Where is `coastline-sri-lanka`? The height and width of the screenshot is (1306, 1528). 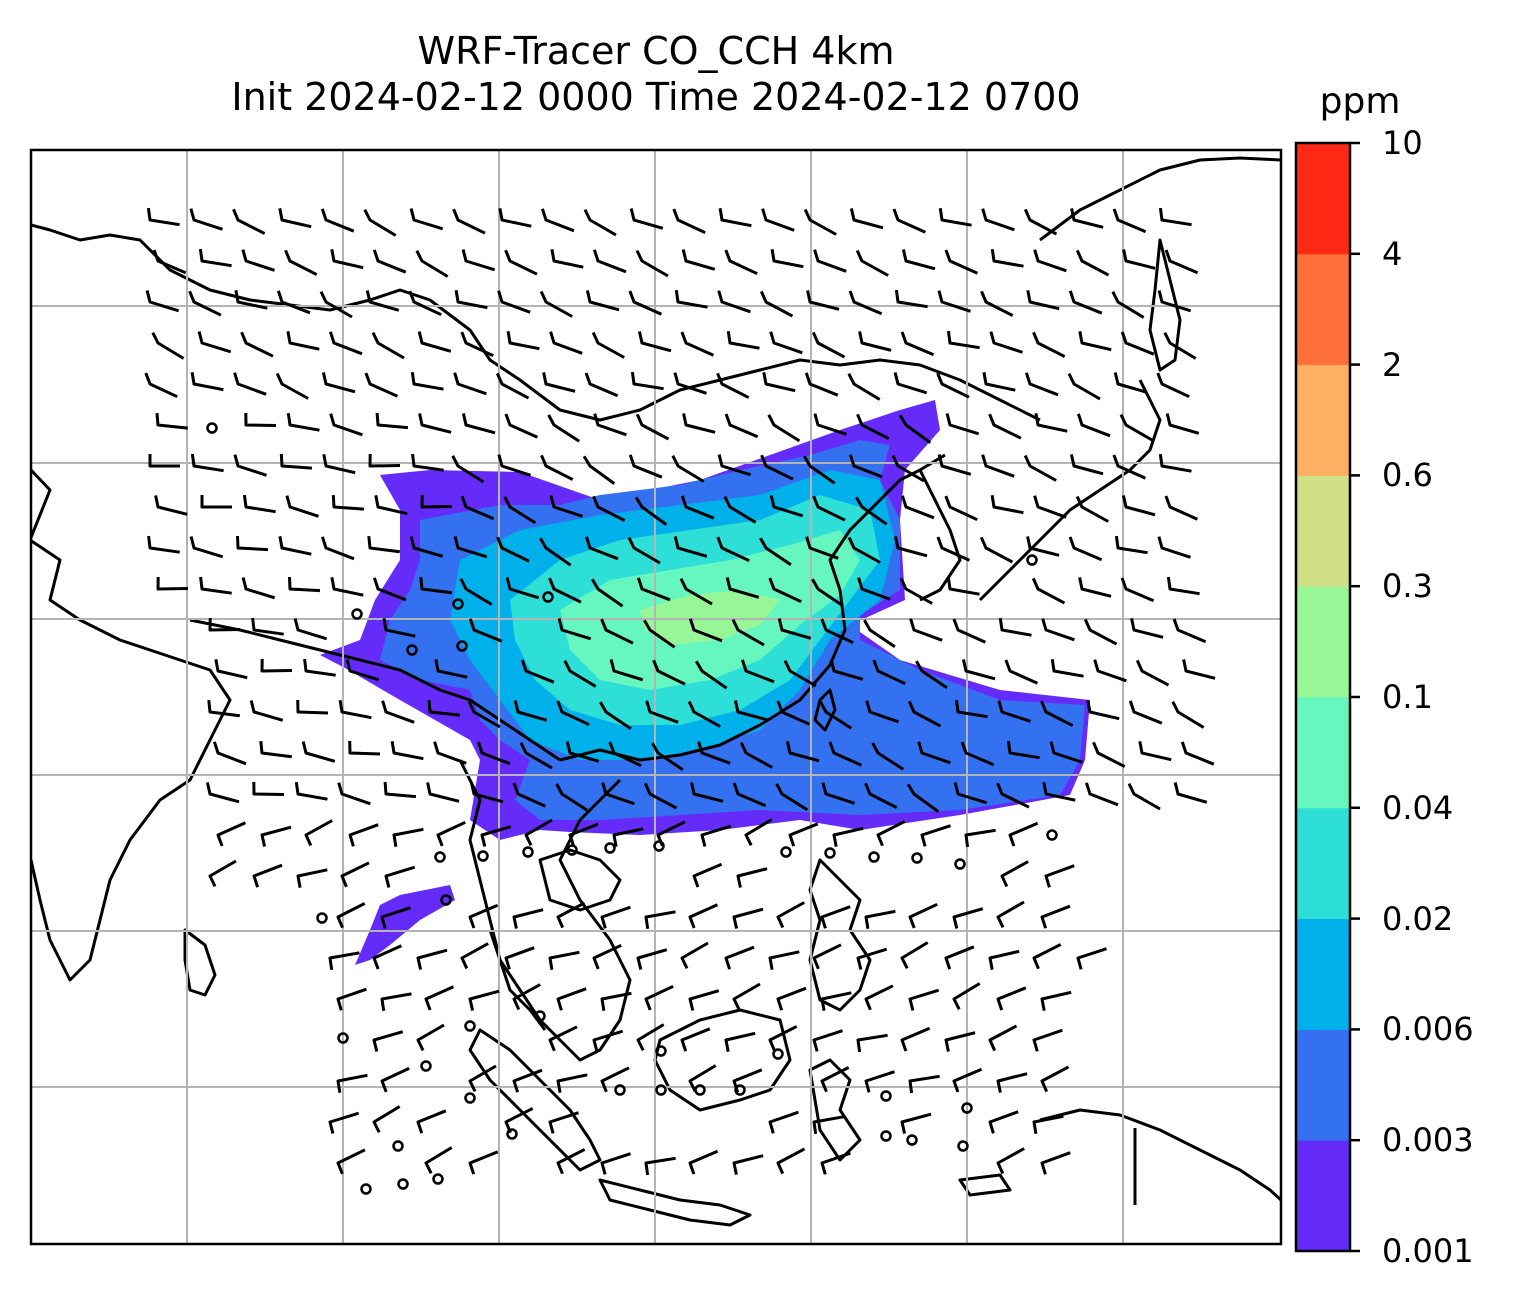
coastline-sri-lanka is located at coordinates (200, 962).